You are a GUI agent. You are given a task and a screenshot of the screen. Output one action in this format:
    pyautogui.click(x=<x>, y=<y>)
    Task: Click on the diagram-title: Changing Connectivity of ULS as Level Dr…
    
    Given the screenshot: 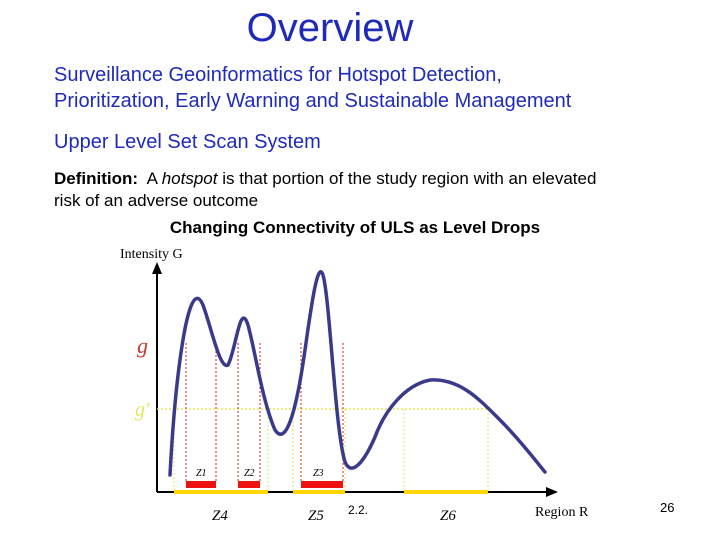 What is the action you would take?
    pyautogui.click(x=355, y=227)
    